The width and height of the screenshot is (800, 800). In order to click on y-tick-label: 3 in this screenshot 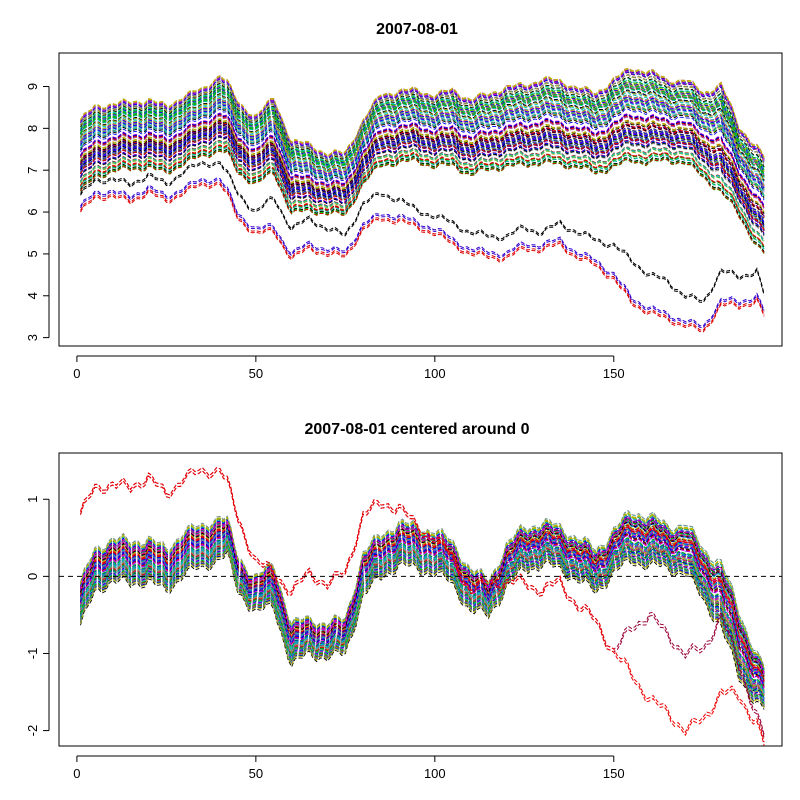, I will do `click(32, 337)`.